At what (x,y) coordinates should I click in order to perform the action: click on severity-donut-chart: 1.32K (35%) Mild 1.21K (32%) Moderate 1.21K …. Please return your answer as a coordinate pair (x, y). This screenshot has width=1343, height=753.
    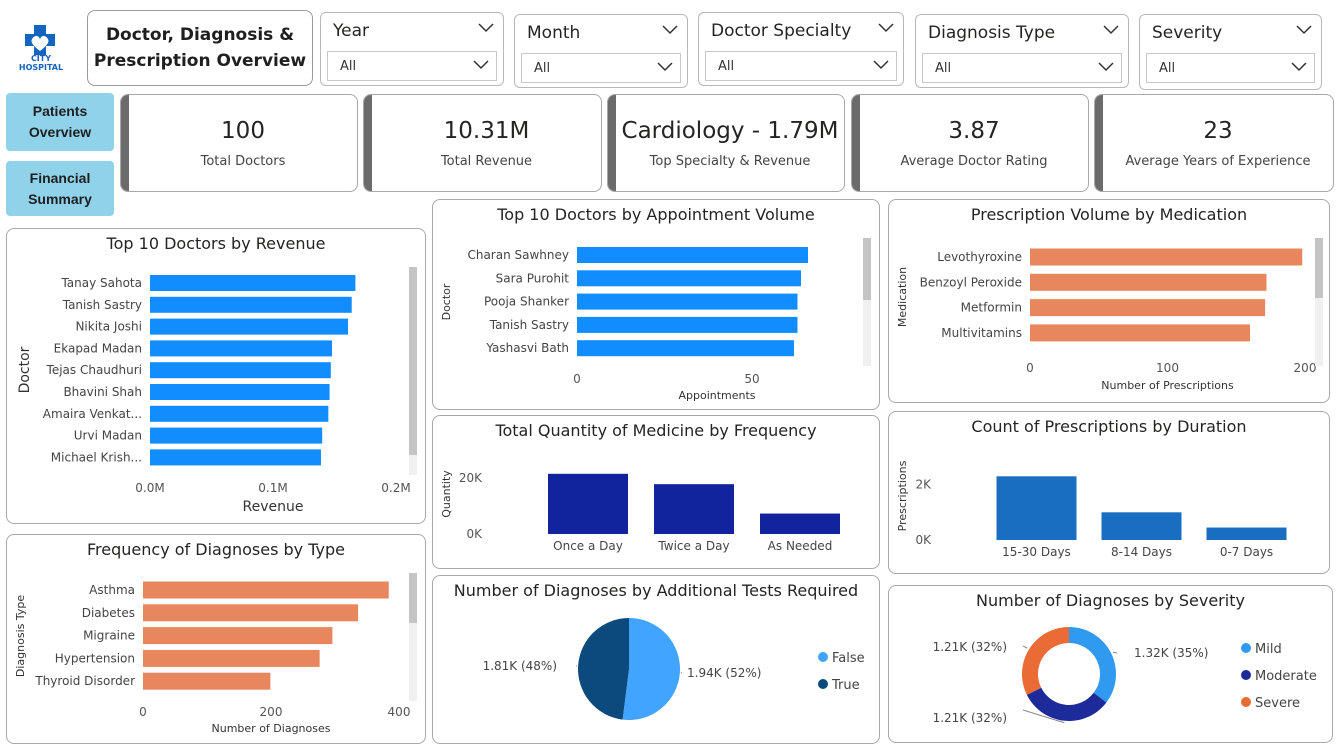
    Looking at the image, I should click on (1125, 676).